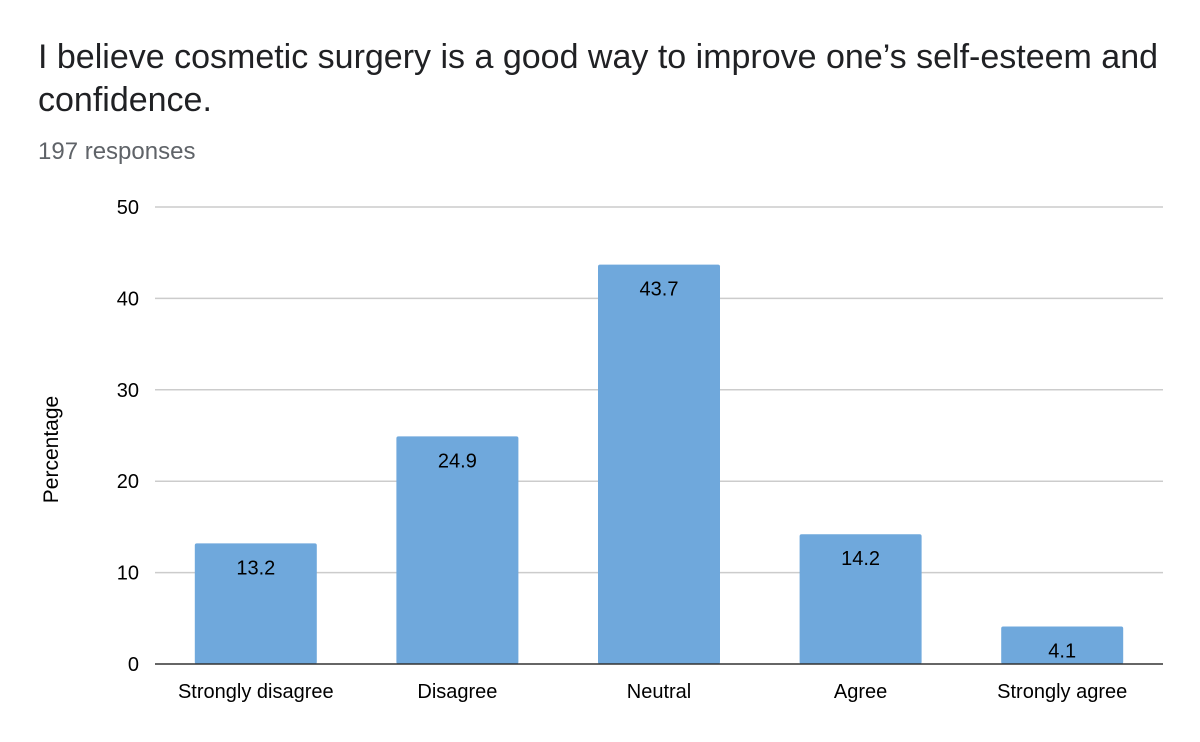 The height and width of the screenshot is (742, 1200). What do you see at coordinates (256, 692) in the screenshot?
I see `x-tick-label: Strongly disagree` at bounding box center [256, 692].